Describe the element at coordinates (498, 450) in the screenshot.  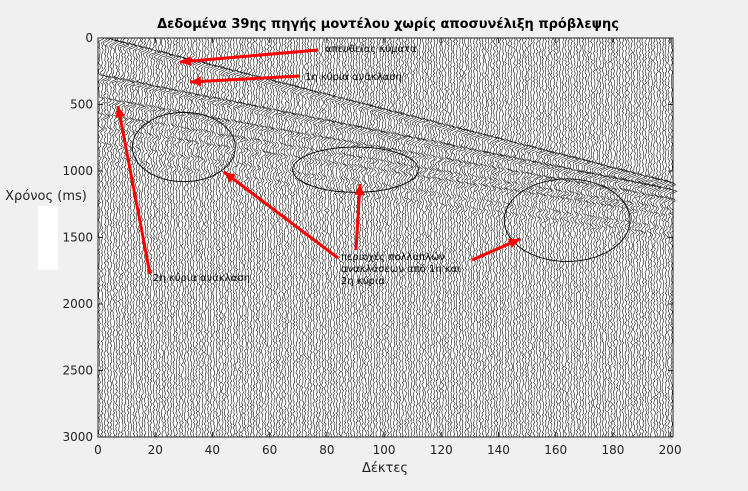
I see `x-tick-label-7: 140` at that location.